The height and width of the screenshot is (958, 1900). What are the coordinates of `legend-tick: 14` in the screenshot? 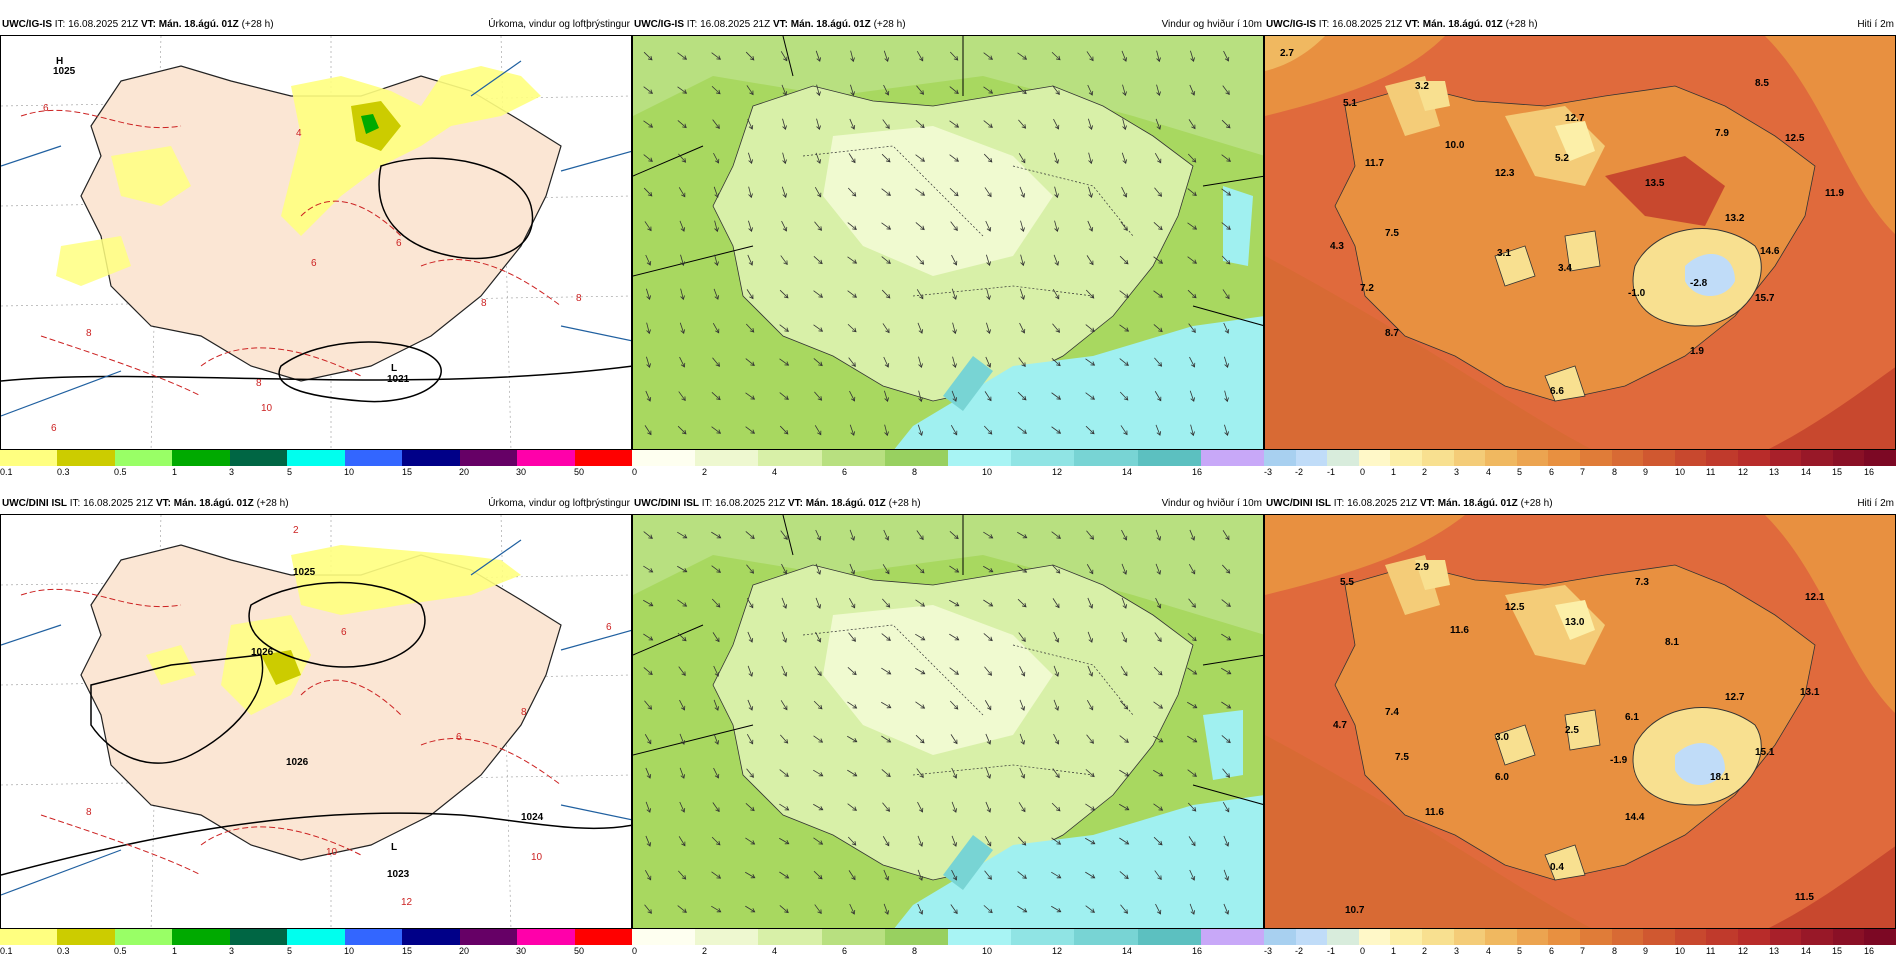 It's located at (1127, 472).